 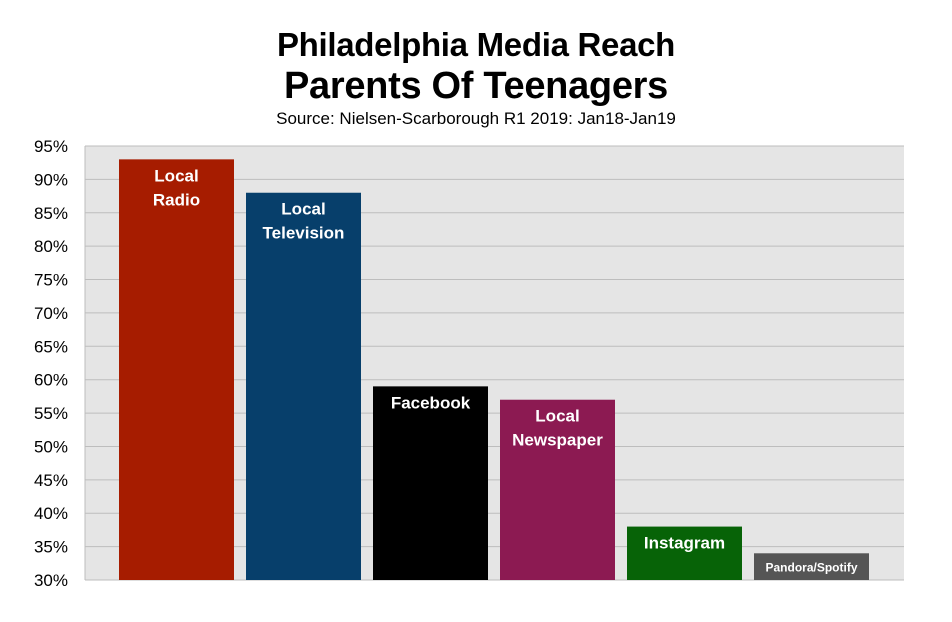 What do you see at coordinates (51, 480) in the screenshot?
I see `y-tick-label: 45%` at bounding box center [51, 480].